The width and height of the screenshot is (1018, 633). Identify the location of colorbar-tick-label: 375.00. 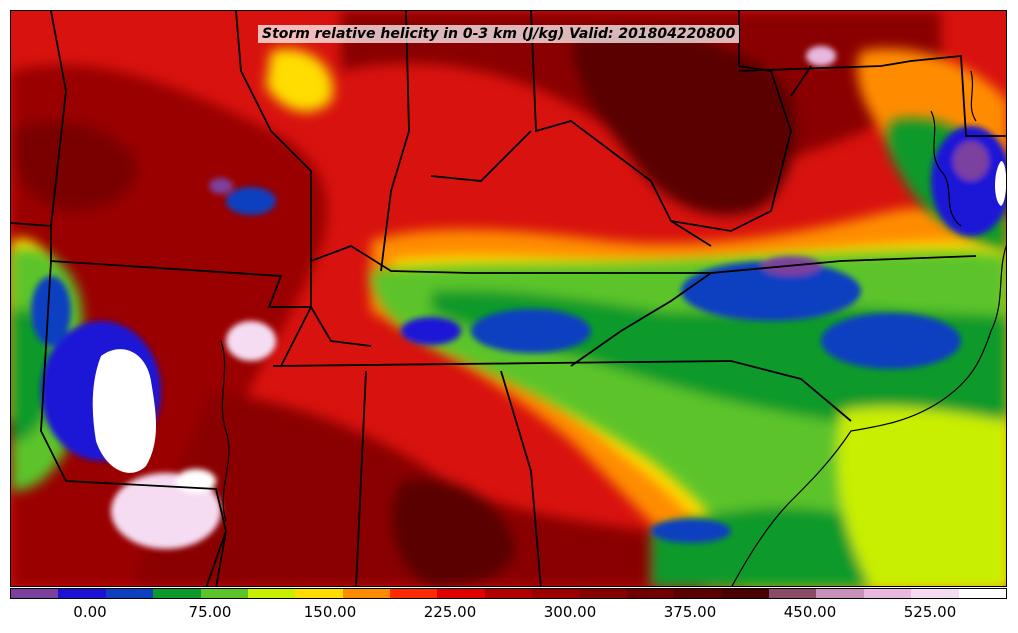
(690, 612).